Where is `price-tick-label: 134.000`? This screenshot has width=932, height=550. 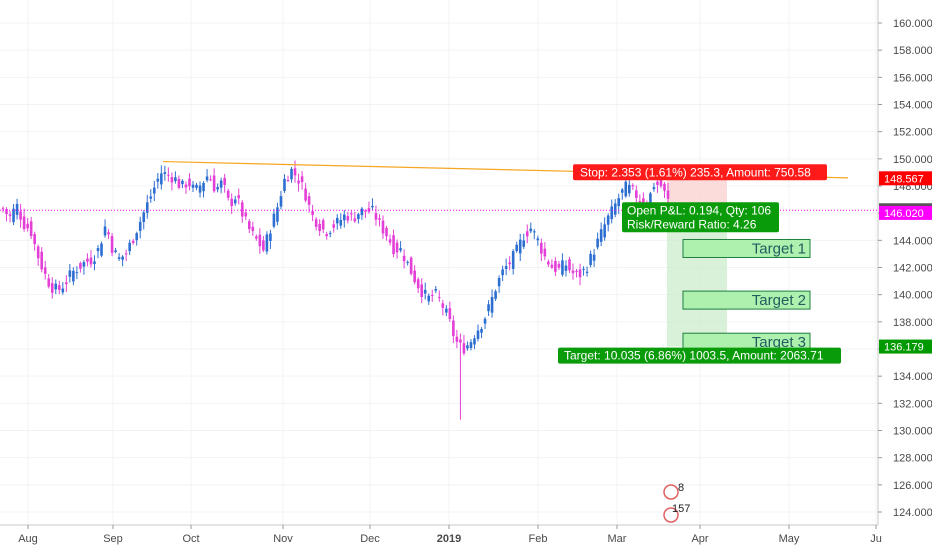 price-tick-label: 134.000 is located at coordinates (912, 377).